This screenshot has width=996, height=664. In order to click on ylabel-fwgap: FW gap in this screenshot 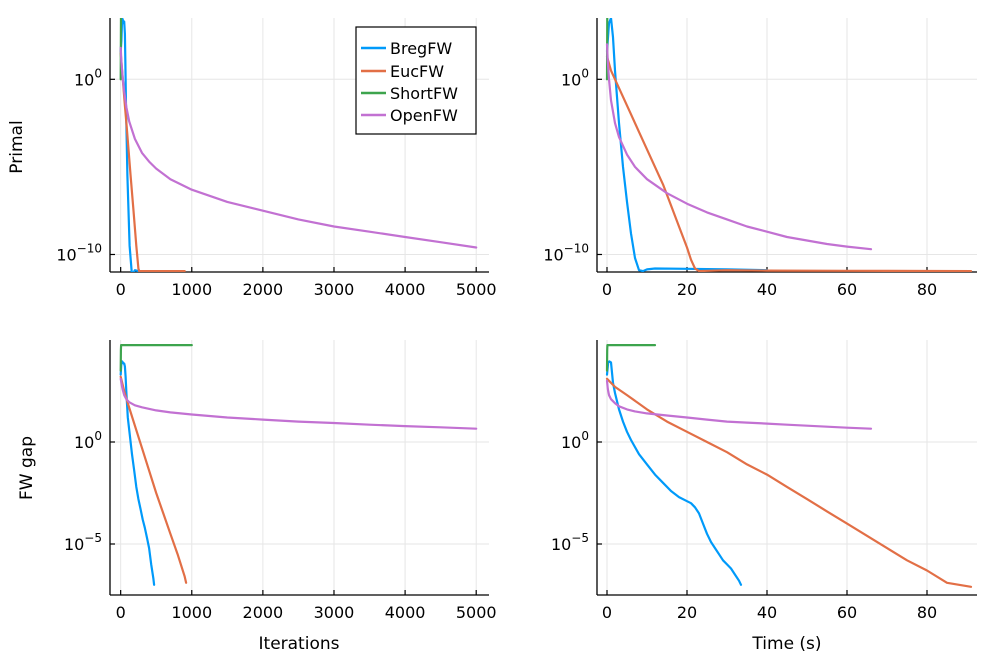, I will do `click(27, 468)`.